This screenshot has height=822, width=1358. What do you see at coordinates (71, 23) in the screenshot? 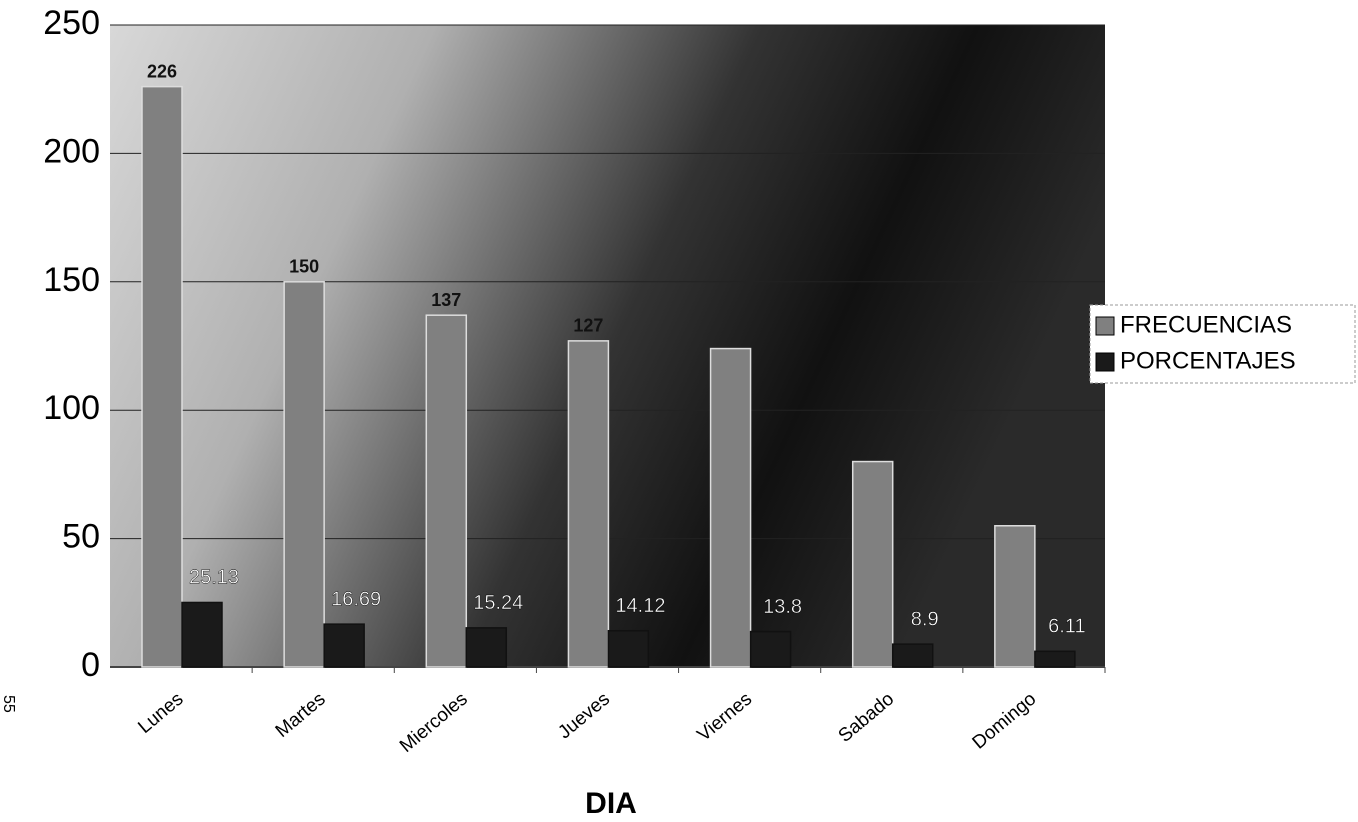
I see `y-tick-label: 250` at bounding box center [71, 23].